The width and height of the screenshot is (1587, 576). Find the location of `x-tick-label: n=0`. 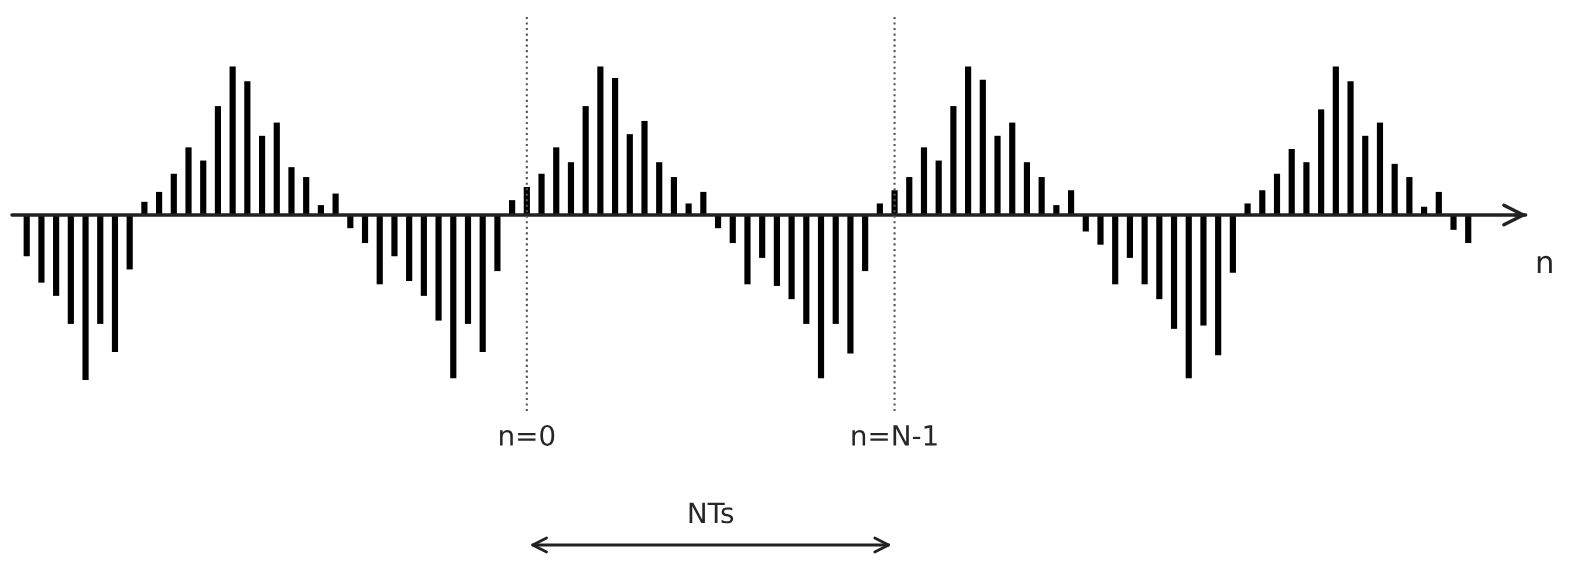

x-tick-label: n=0 is located at coordinates (527, 435).